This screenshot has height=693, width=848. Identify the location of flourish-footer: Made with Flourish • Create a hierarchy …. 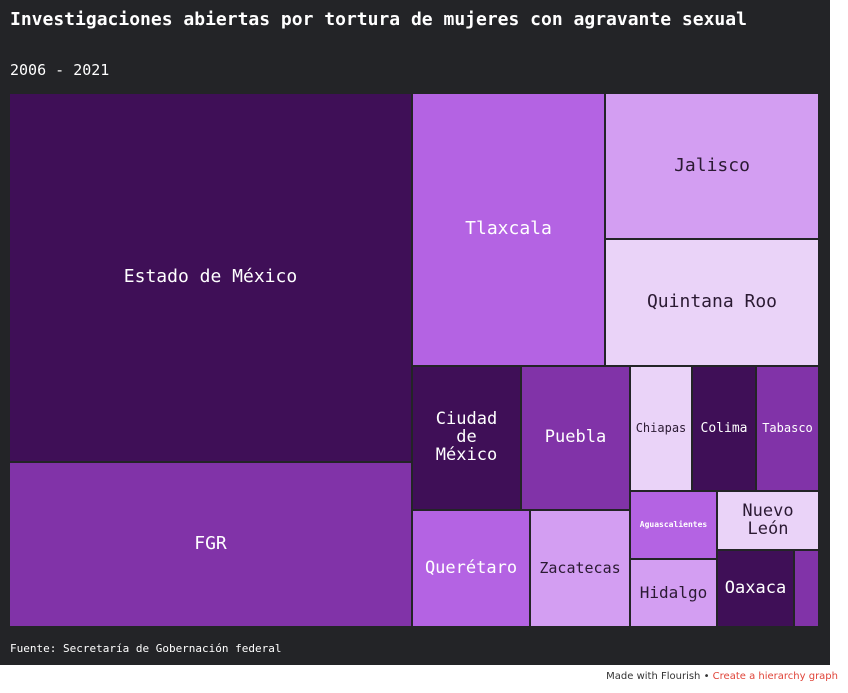
(722, 676).